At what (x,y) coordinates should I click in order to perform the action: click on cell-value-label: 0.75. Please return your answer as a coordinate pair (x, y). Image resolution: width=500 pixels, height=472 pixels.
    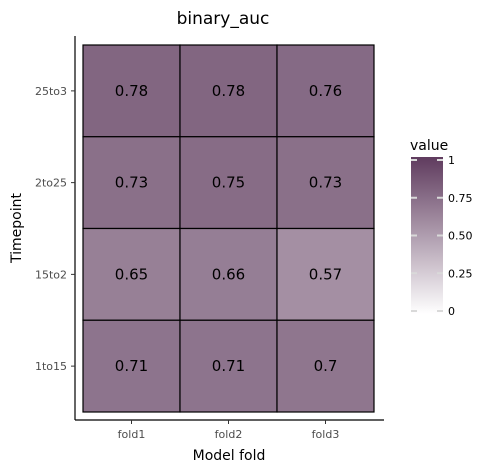
    Looking at the image, I should click on (228, 183).